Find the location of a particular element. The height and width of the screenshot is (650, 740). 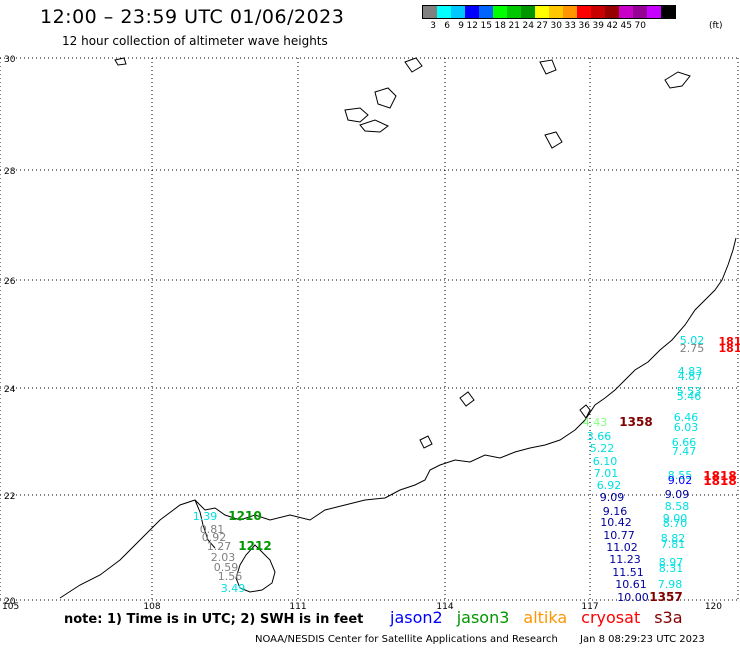

credit-timestamp: Jan 8 08:29:23 UTC 2023 is located at coordinates (642, 639).